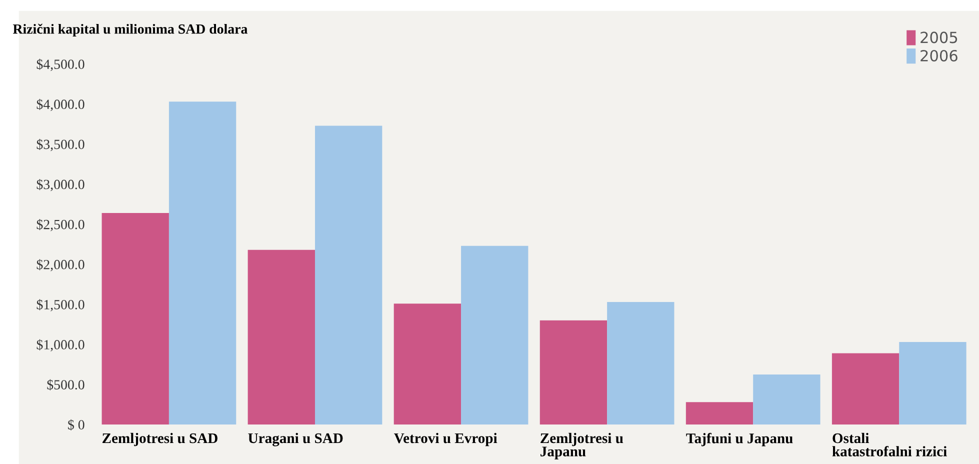  Describe the element at coordinates (739, 439) in the screenshot. I see `x-tick-label: Tajfuni u Japanu` at that location.